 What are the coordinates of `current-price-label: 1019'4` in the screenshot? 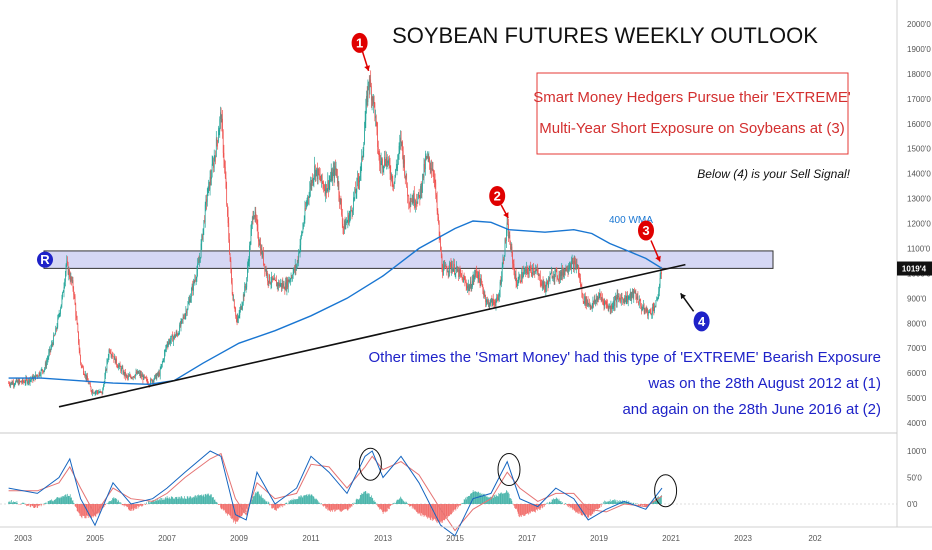 It's located at (914, 269).